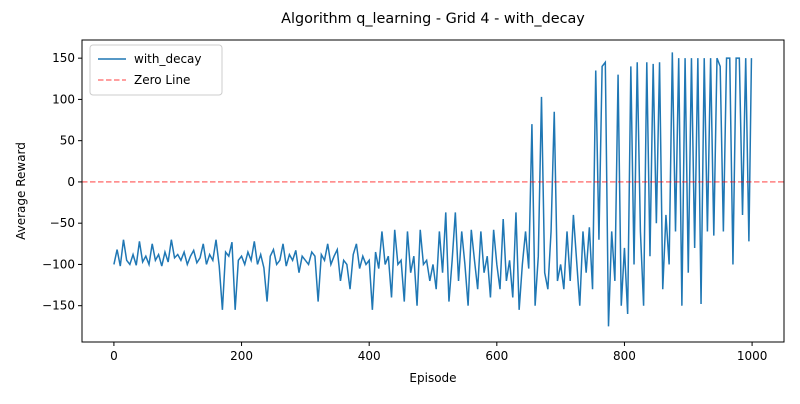 Image resolution: width=800 pixels, height=404 pixels. What do you see at coordinates (624, 356) in the screenshot?
I see `x-tick-label: 800` at bounding box center [624, 356].